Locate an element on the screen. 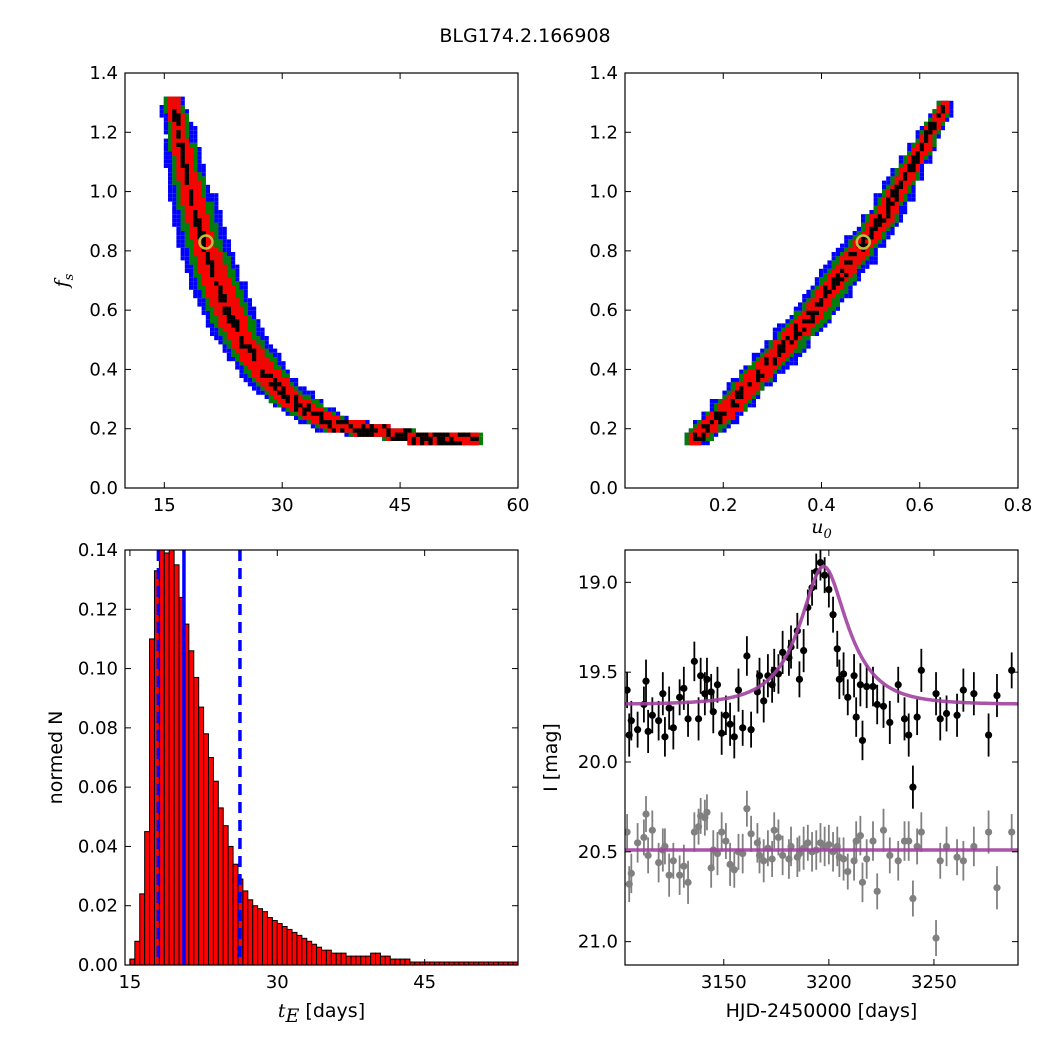  x-tick-label: 3150 is located at coordinates (724, 982).